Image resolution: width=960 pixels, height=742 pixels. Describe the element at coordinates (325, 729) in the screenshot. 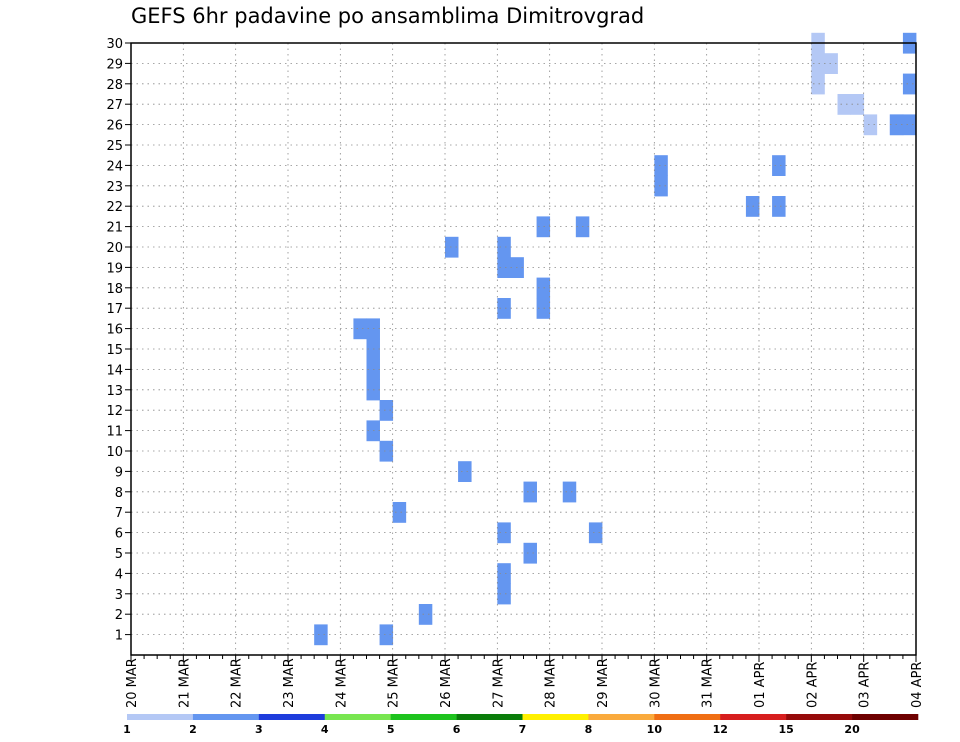

I see `legend-label: 4` at that location.